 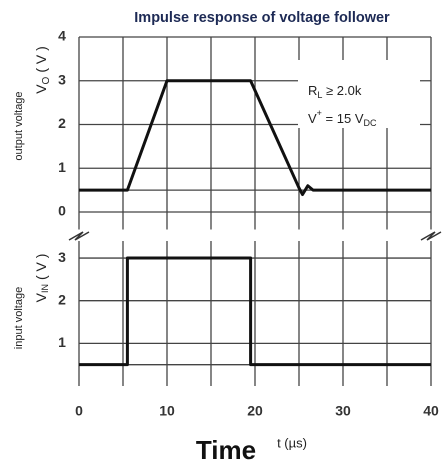 I want to click on annotation: V+ = 15 VDC, so click(x=342, y=118).